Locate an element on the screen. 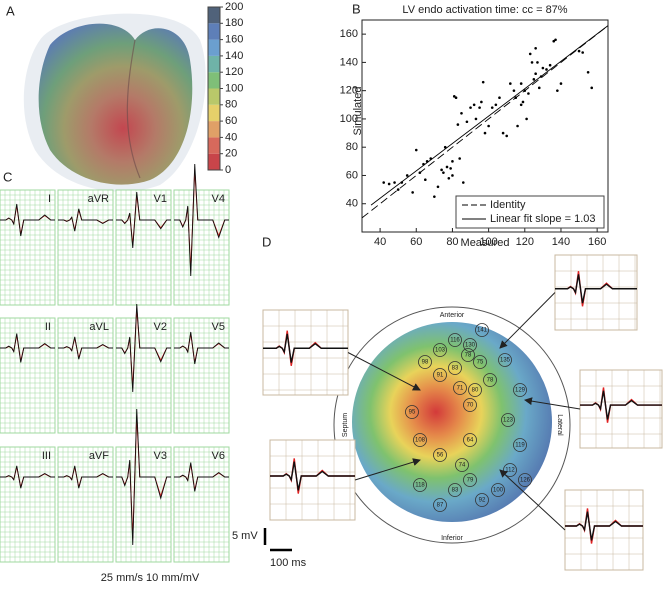  site-label: 100 is located at coordinates (498, 491).